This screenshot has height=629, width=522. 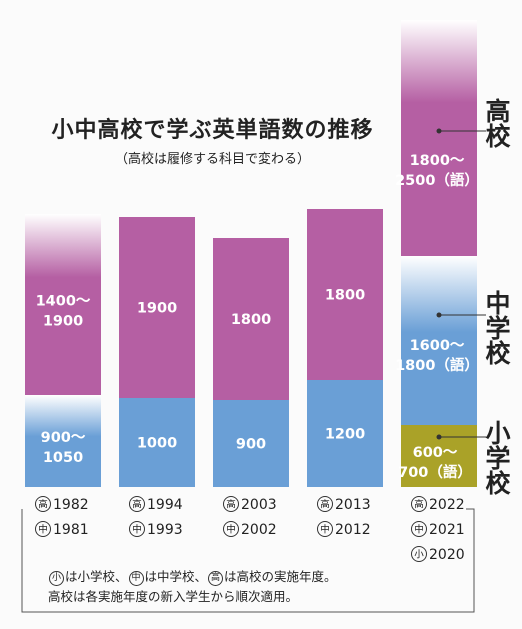 I want to click on chart-title: 小中高校で学ぶ英単語数の推移, so click(x=212, y=130).